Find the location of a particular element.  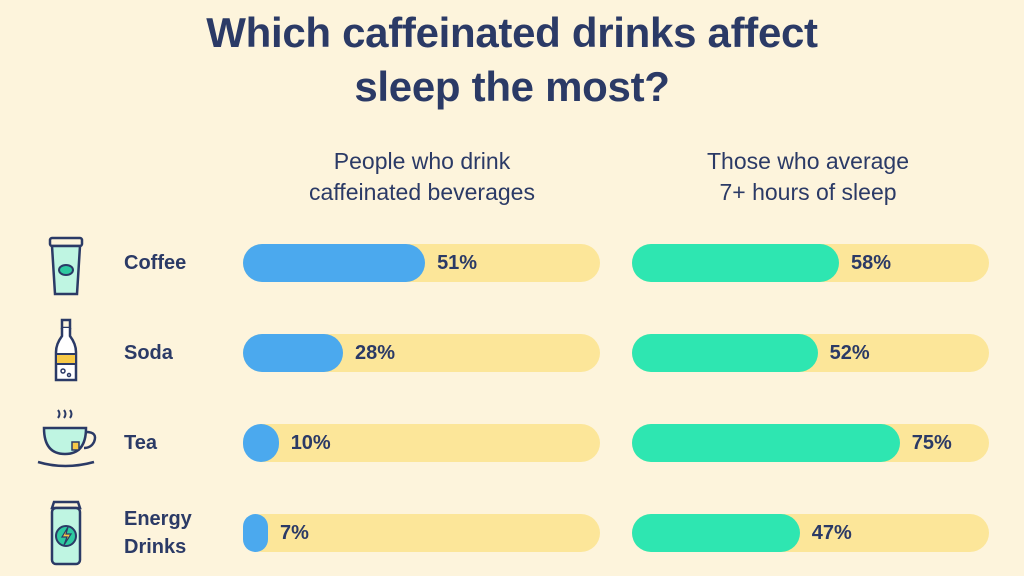

category-label: Soda is located at coordinates (148, 353).